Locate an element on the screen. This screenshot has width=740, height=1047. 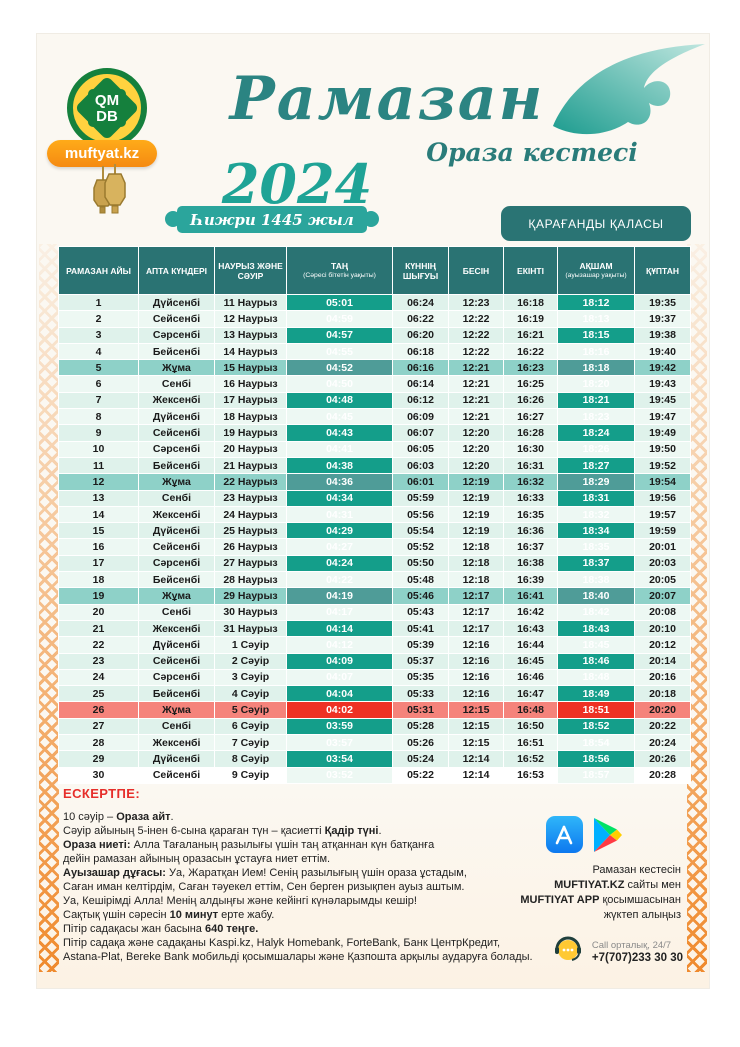
city-label: ҚАРАҒАНДЫ ҚАЛАСЫ is located at coordinates (596, 223).